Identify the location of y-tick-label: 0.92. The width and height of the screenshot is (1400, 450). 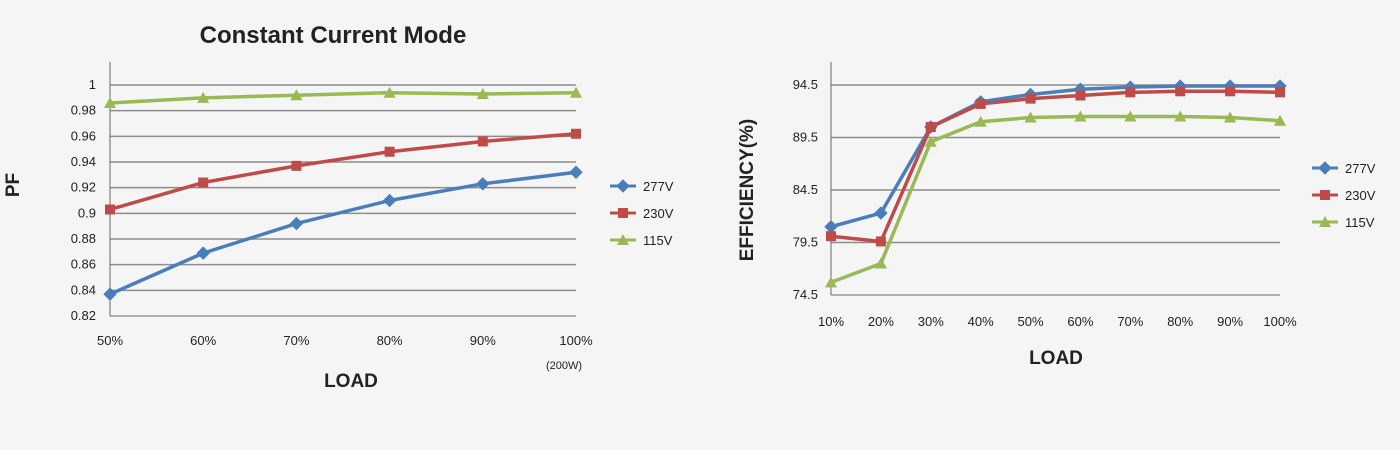
(83, 187).